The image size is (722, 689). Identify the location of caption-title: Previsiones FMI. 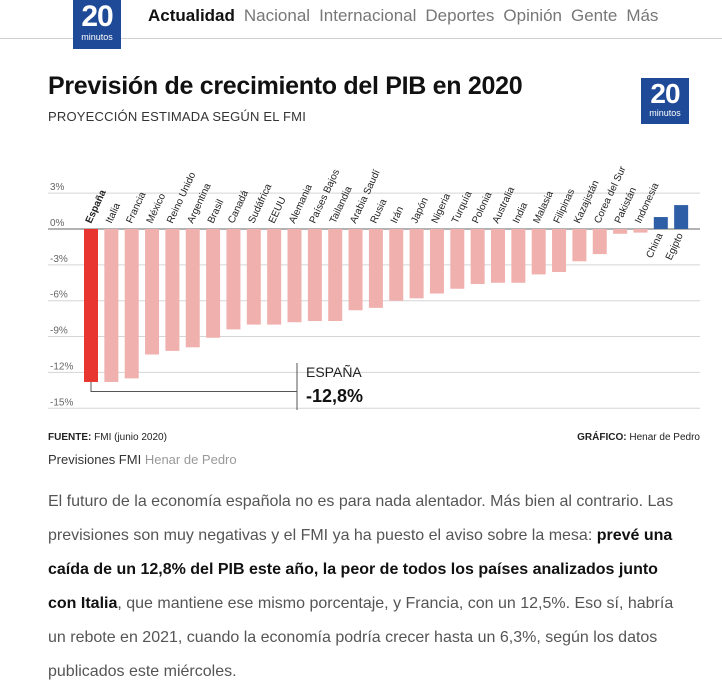
(95, 459).